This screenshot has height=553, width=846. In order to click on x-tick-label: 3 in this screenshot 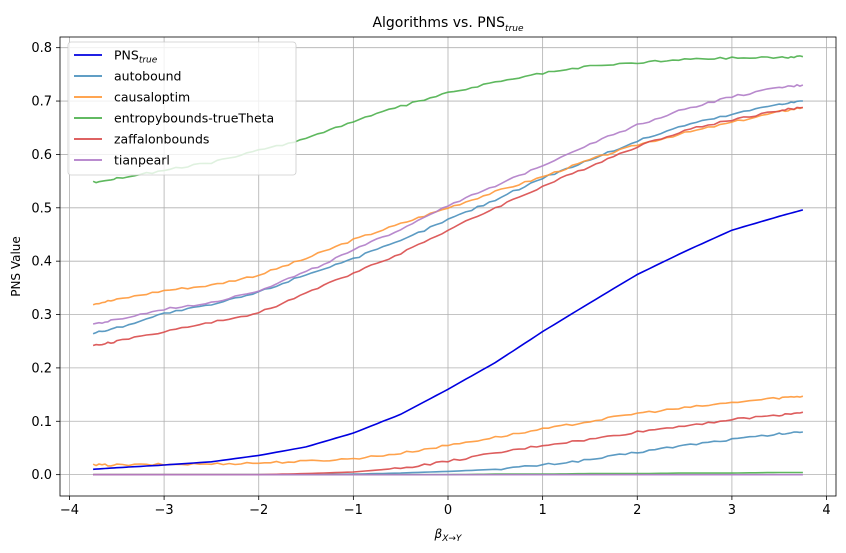, I will do `click(732, 510)`.